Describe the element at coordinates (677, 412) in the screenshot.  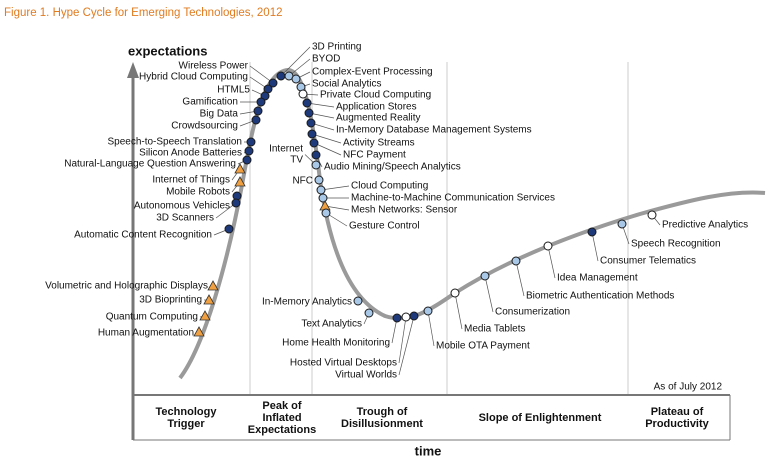
I see `phase-label: Plateau of` at that location.